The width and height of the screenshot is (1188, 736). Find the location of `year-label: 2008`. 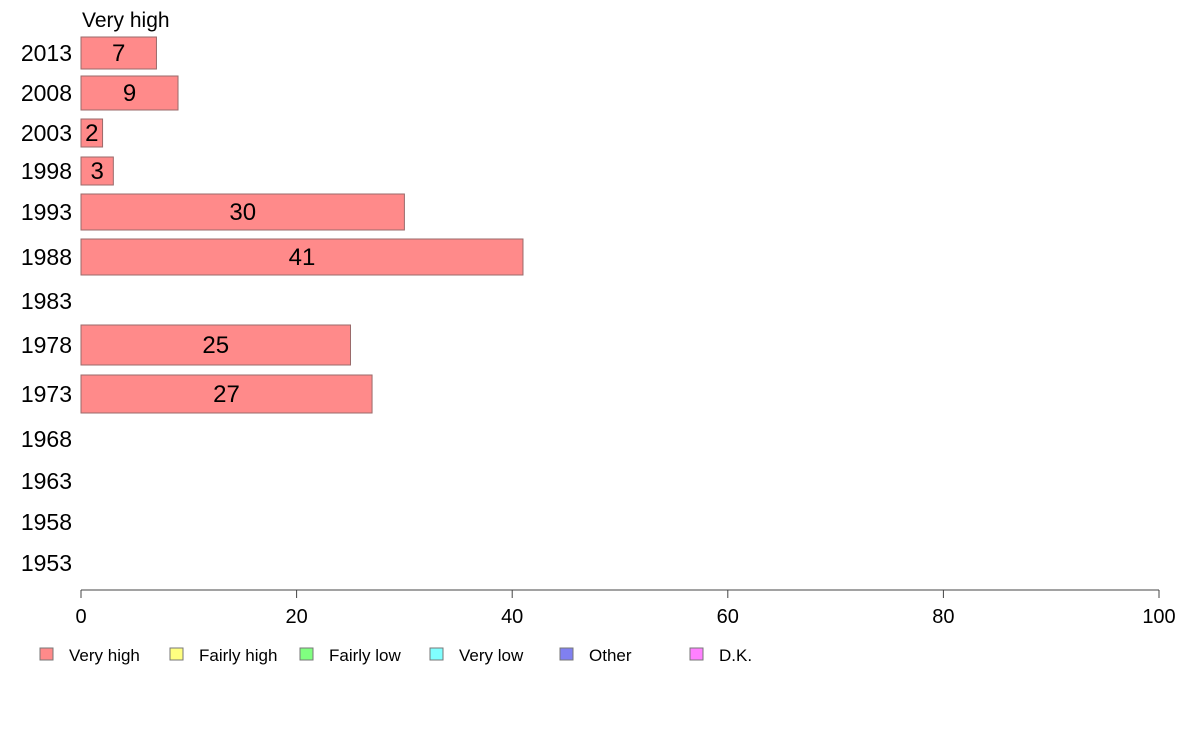

year-label: 2008 is located at coordinates (46, 93).